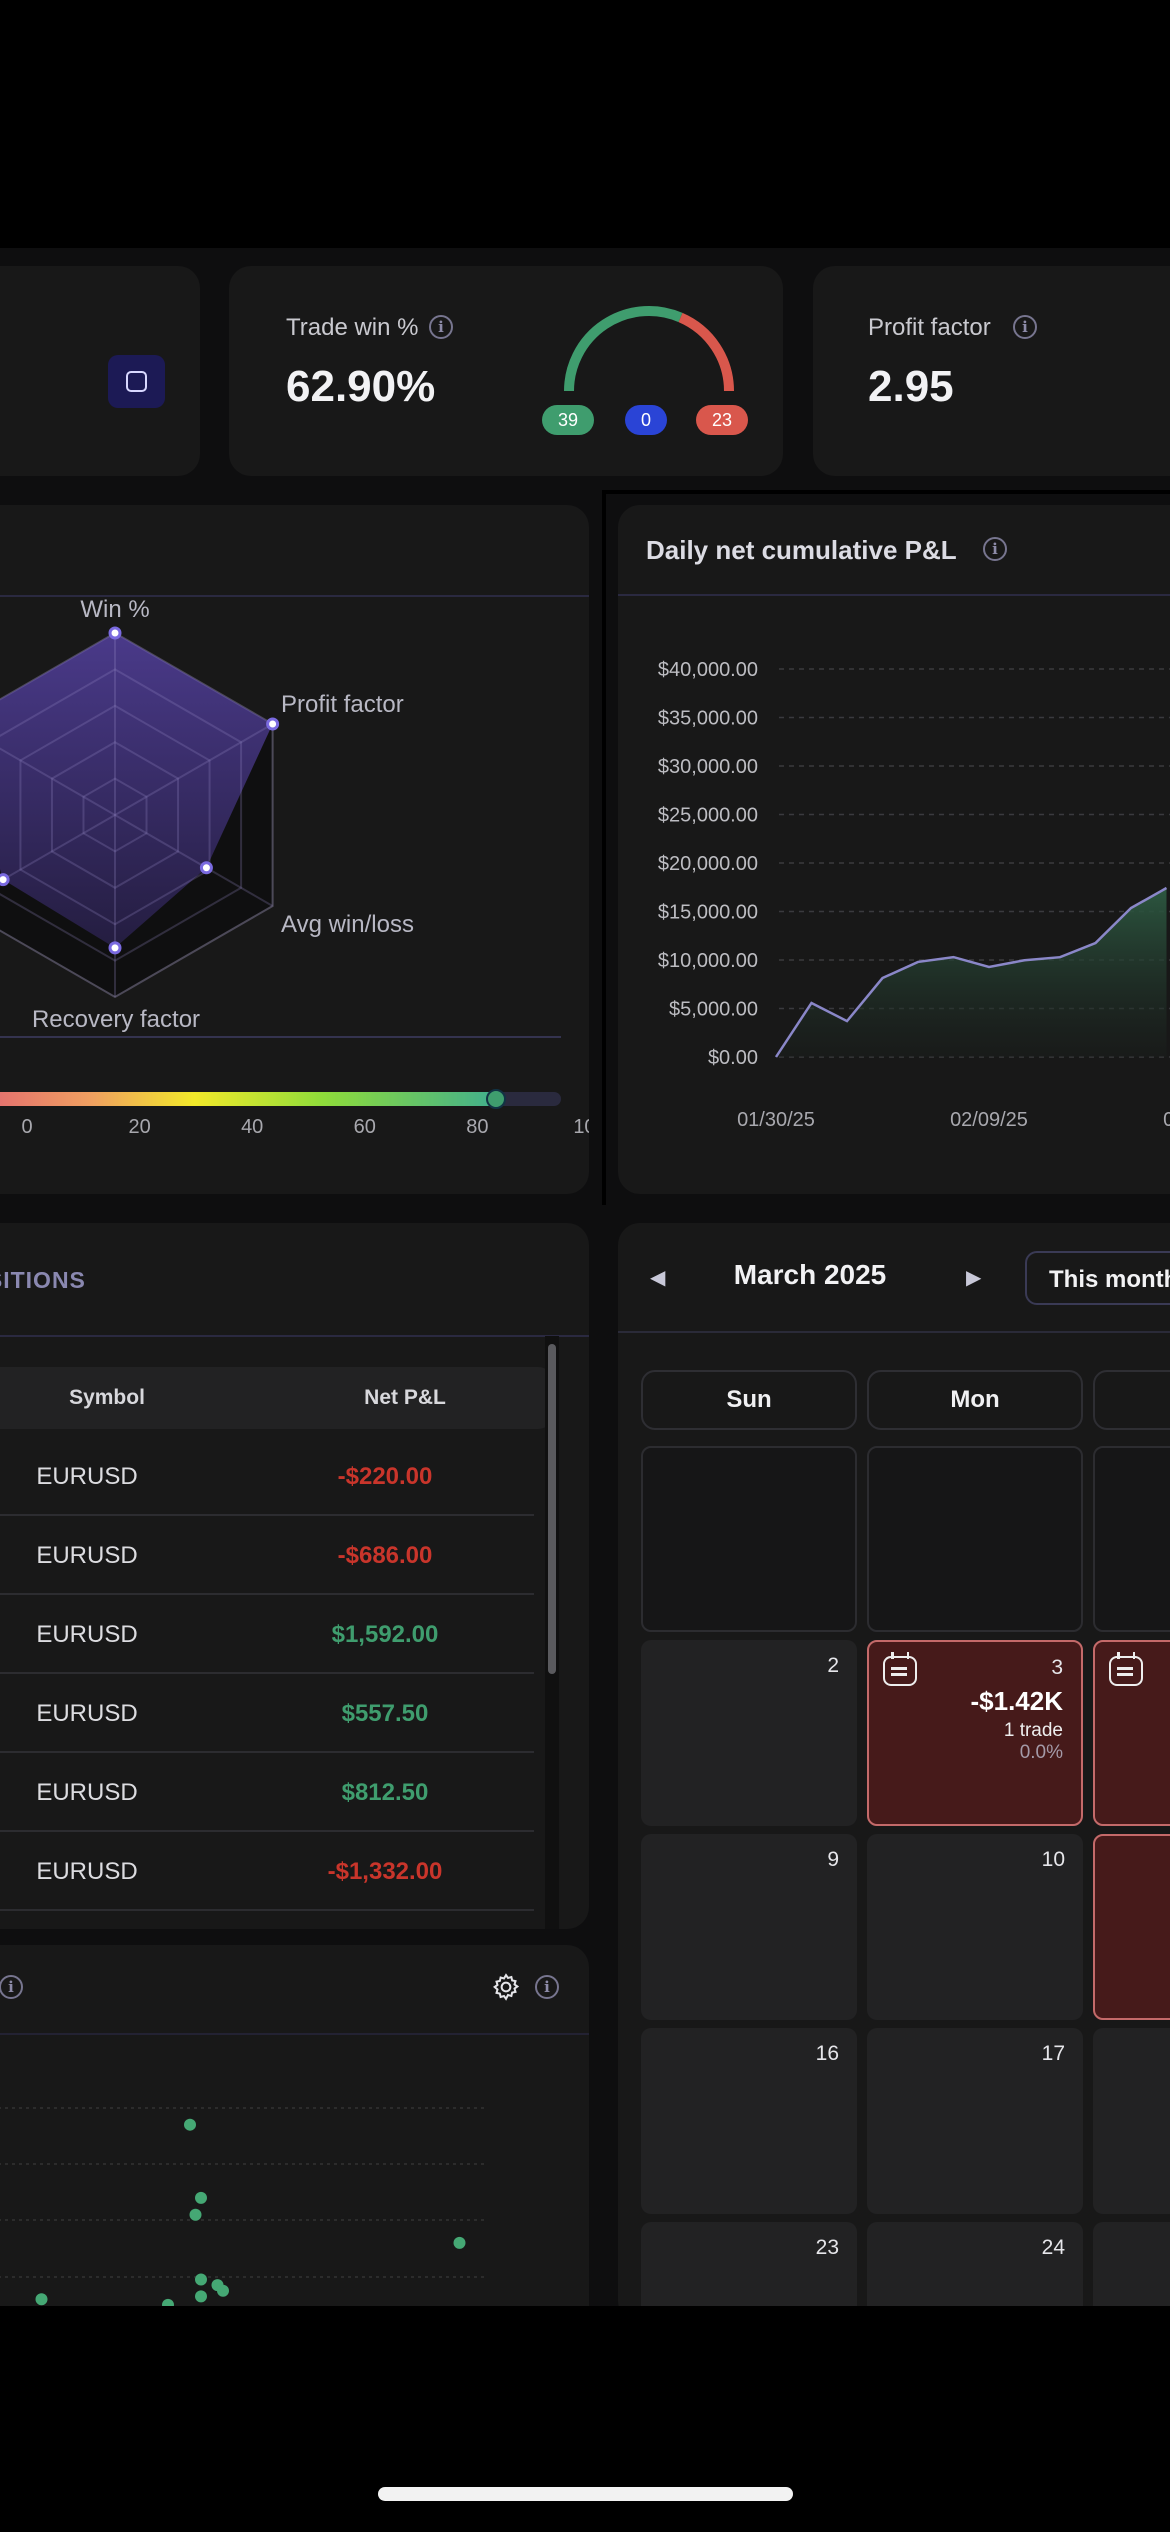 This screenshot has width=1170, height=2532. What do you see at coordinates (706, 352) in the screenshot?
I see `gauge-losses-arc` at bounding box center [706, 352].